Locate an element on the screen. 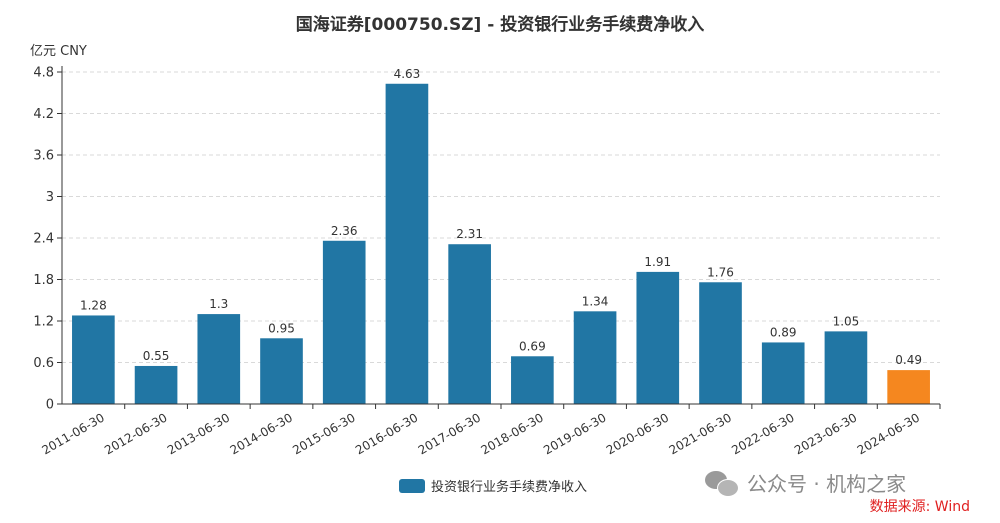 This screenshot has width=1000, height=523. bar-value-label: 1.05 is located at coordinates (846, 321).